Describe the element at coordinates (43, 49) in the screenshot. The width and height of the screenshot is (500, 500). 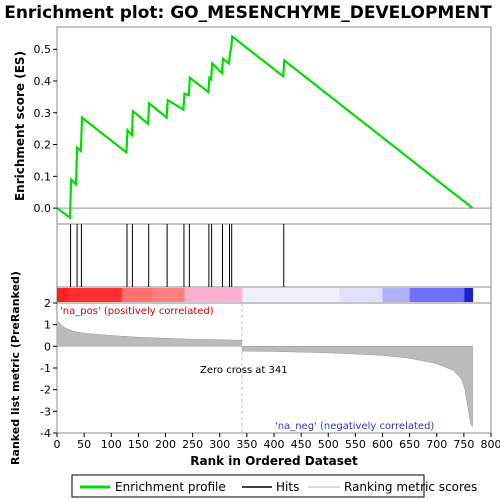
I see `es-ytick-label-5: 0.5` at that location.